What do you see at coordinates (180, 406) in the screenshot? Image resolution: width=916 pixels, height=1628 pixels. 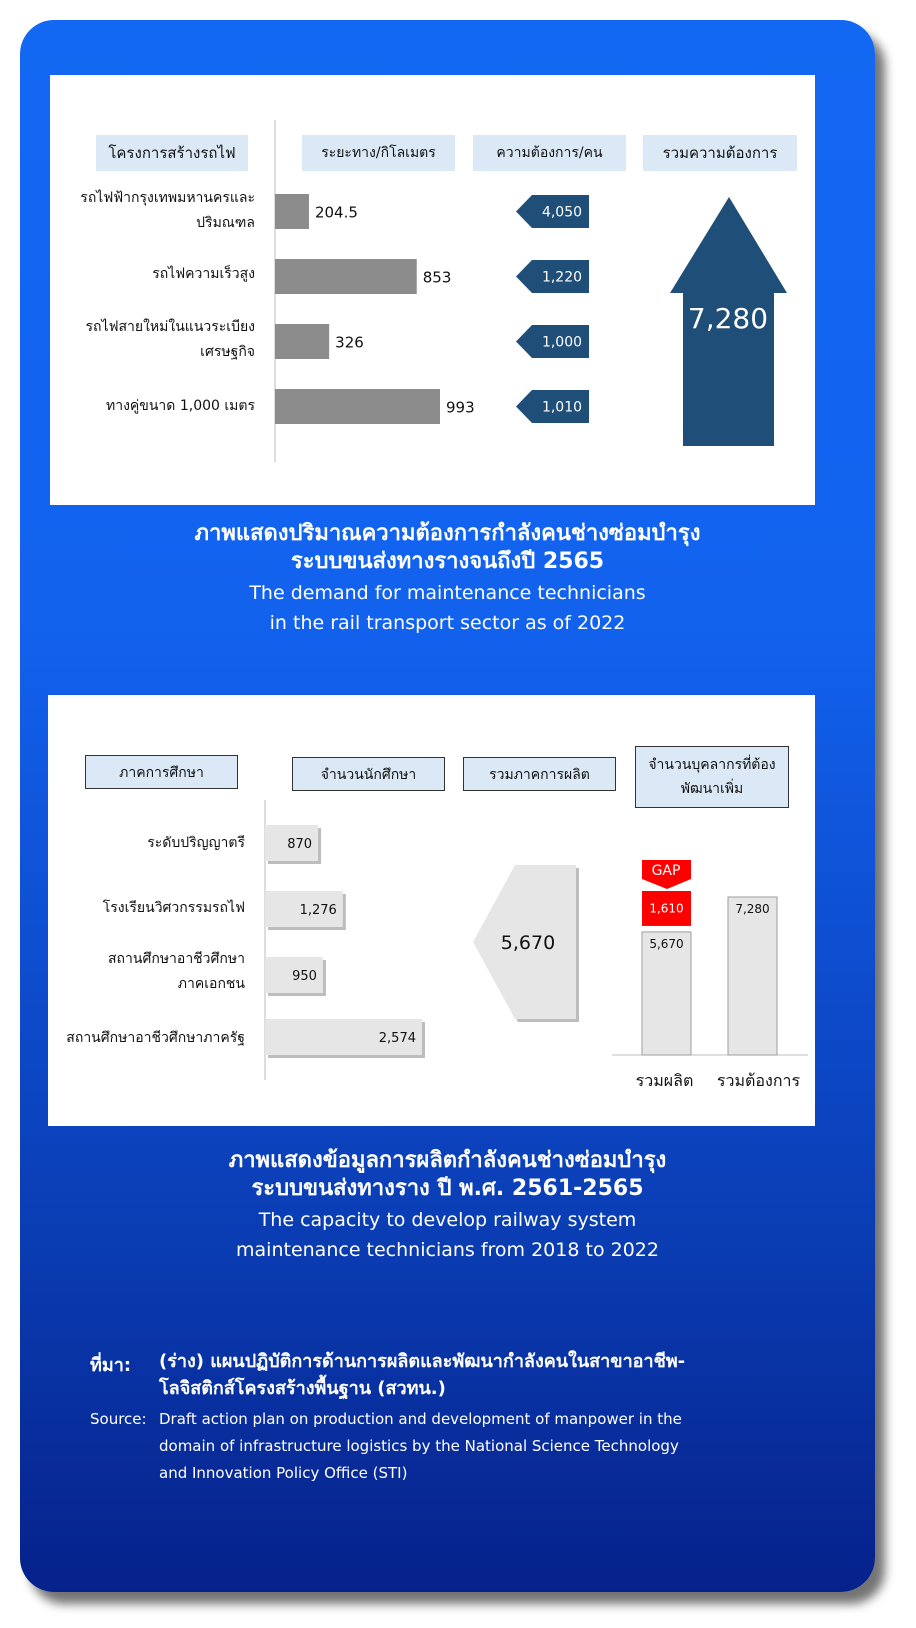 I see `category-label-line: ทางคู่ขนาด 1,000 เมตร` at bounding box center [180, 406].